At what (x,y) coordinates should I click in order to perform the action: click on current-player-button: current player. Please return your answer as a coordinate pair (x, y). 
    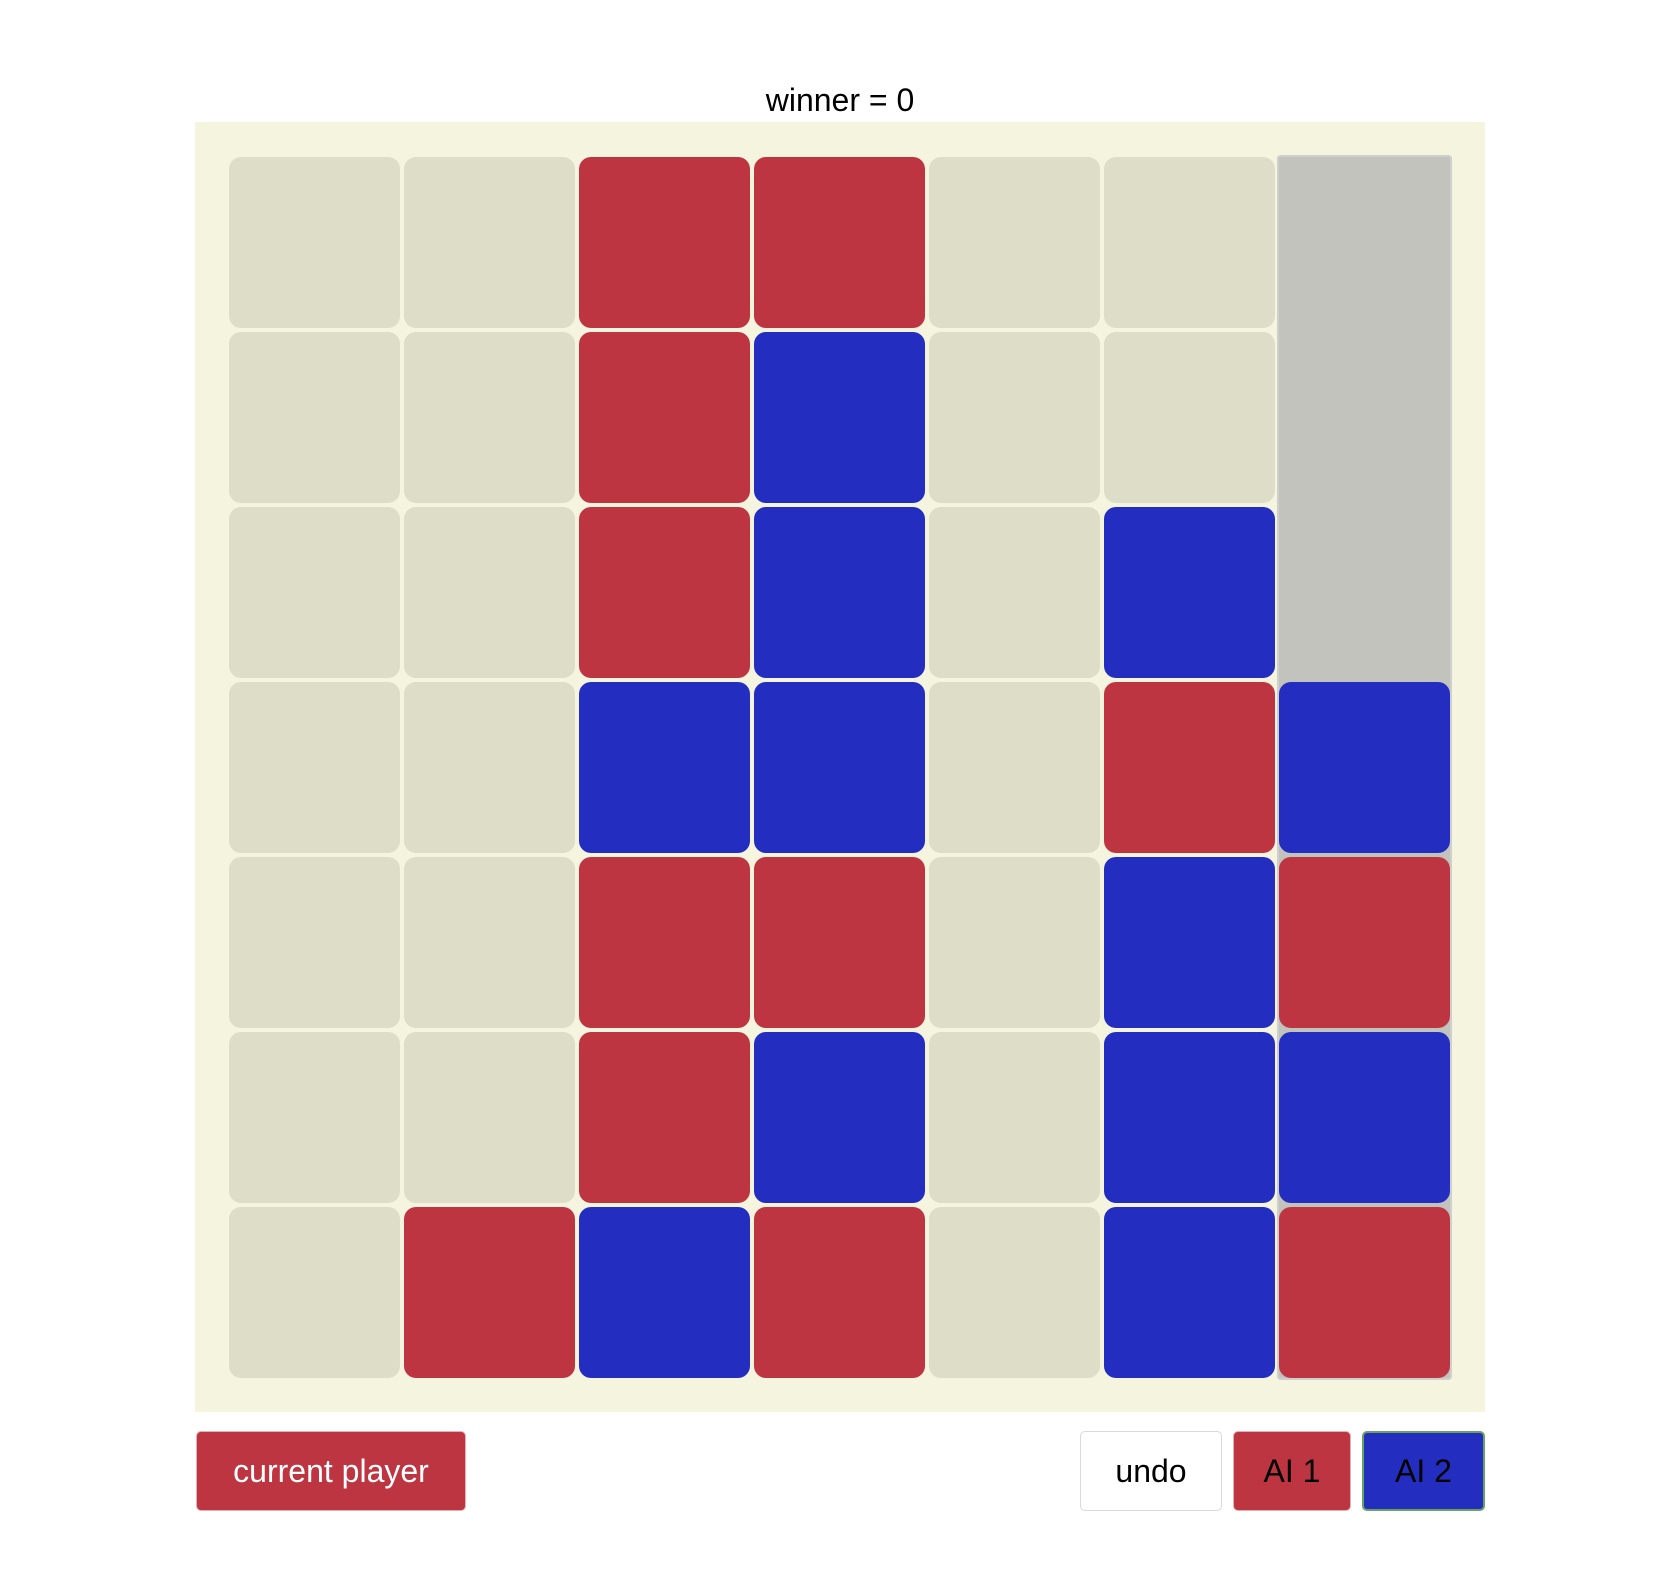
    Looking at the image, I should click on (331, 1471).